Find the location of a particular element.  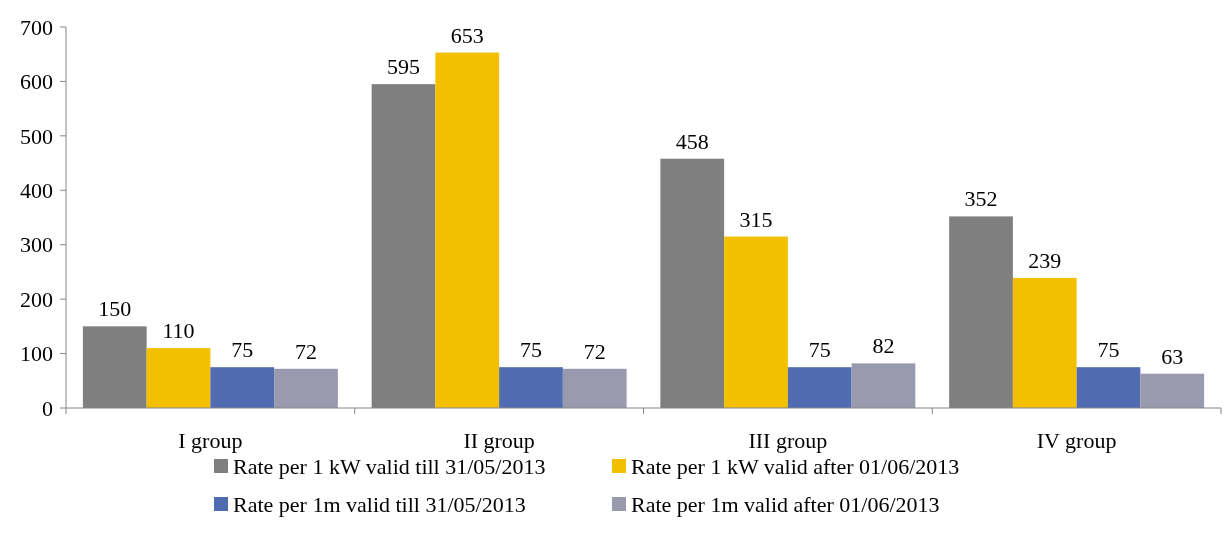

data-label: 352 is located at coordinates (981, 199).